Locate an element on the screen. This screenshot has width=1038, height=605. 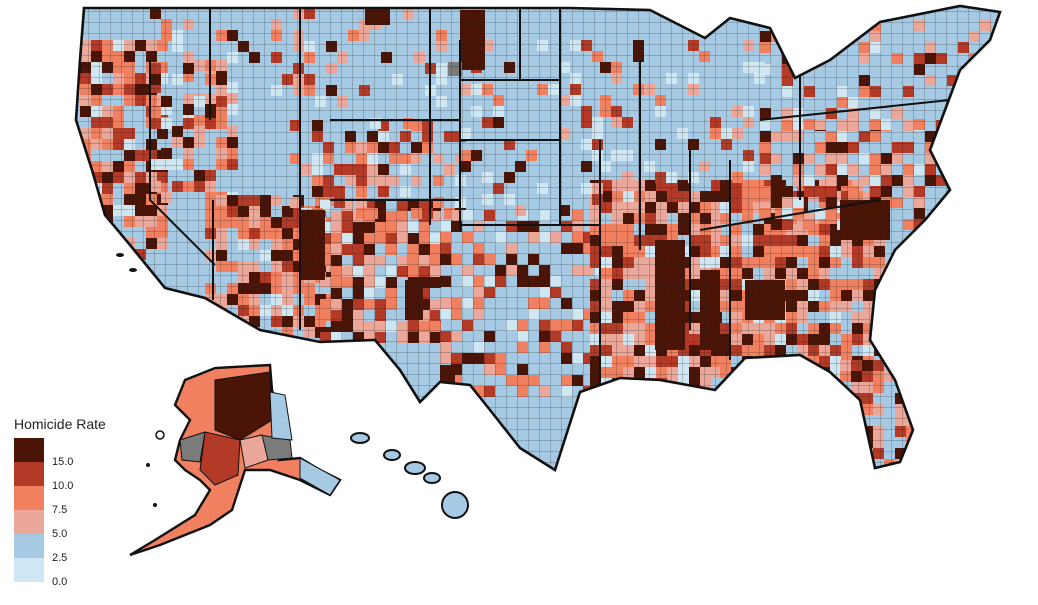
legend-title: Homicide Rate is located at coordinates (60, 424).